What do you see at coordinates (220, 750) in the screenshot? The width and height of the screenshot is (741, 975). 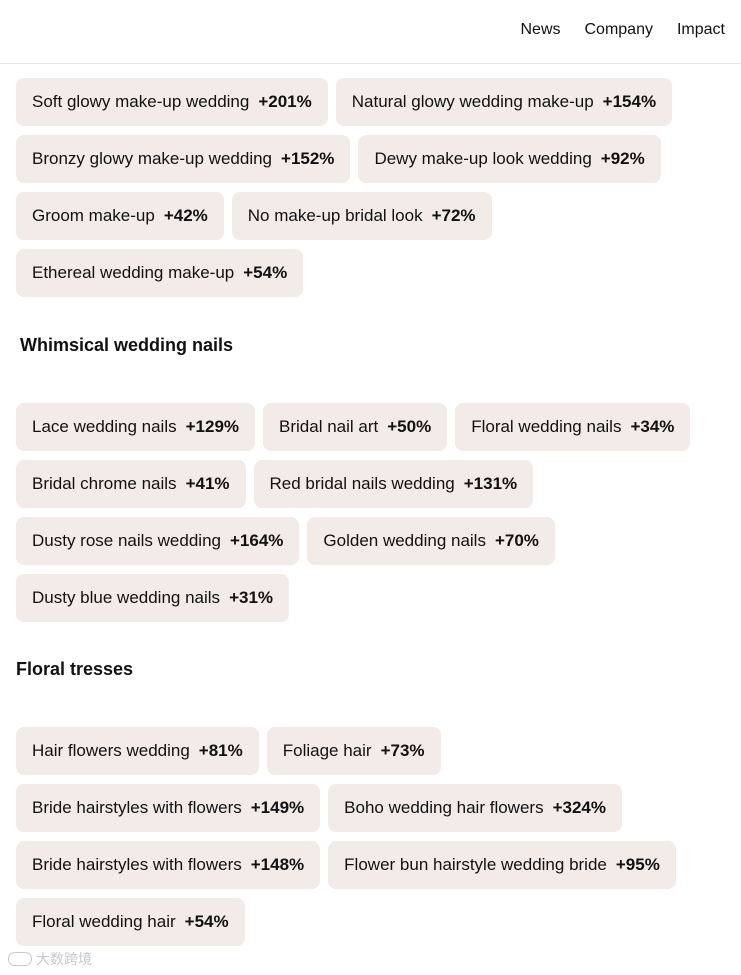 I see `trend-change: +81%` at bounding box center [220, 750].